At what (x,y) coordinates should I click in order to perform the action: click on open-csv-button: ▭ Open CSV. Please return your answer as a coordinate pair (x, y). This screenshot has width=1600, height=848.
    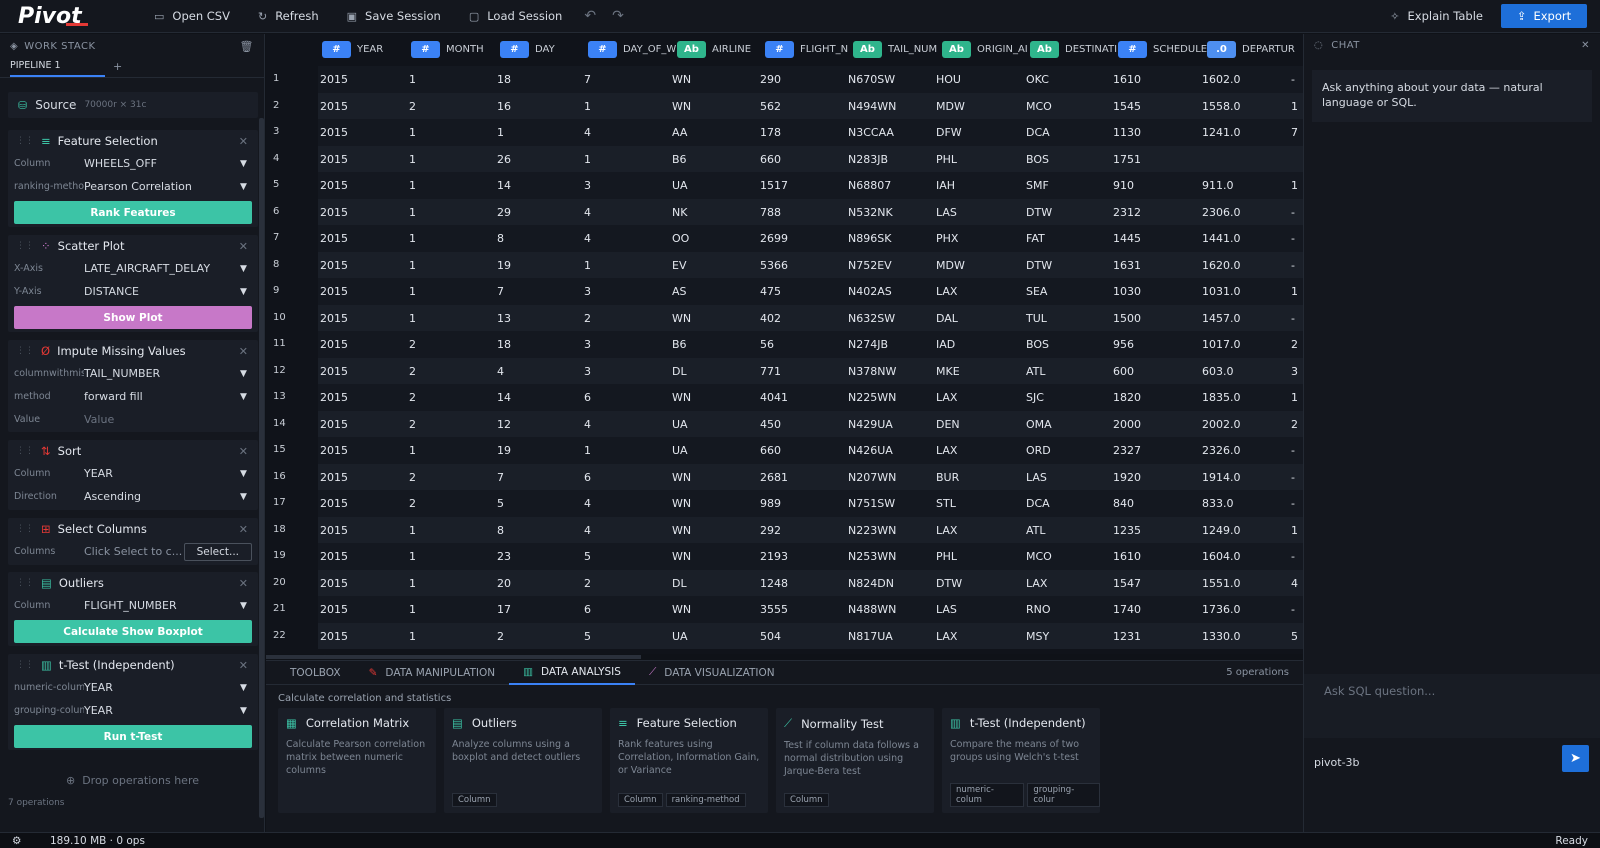
    Looking at the image, I should click on (192, 16).